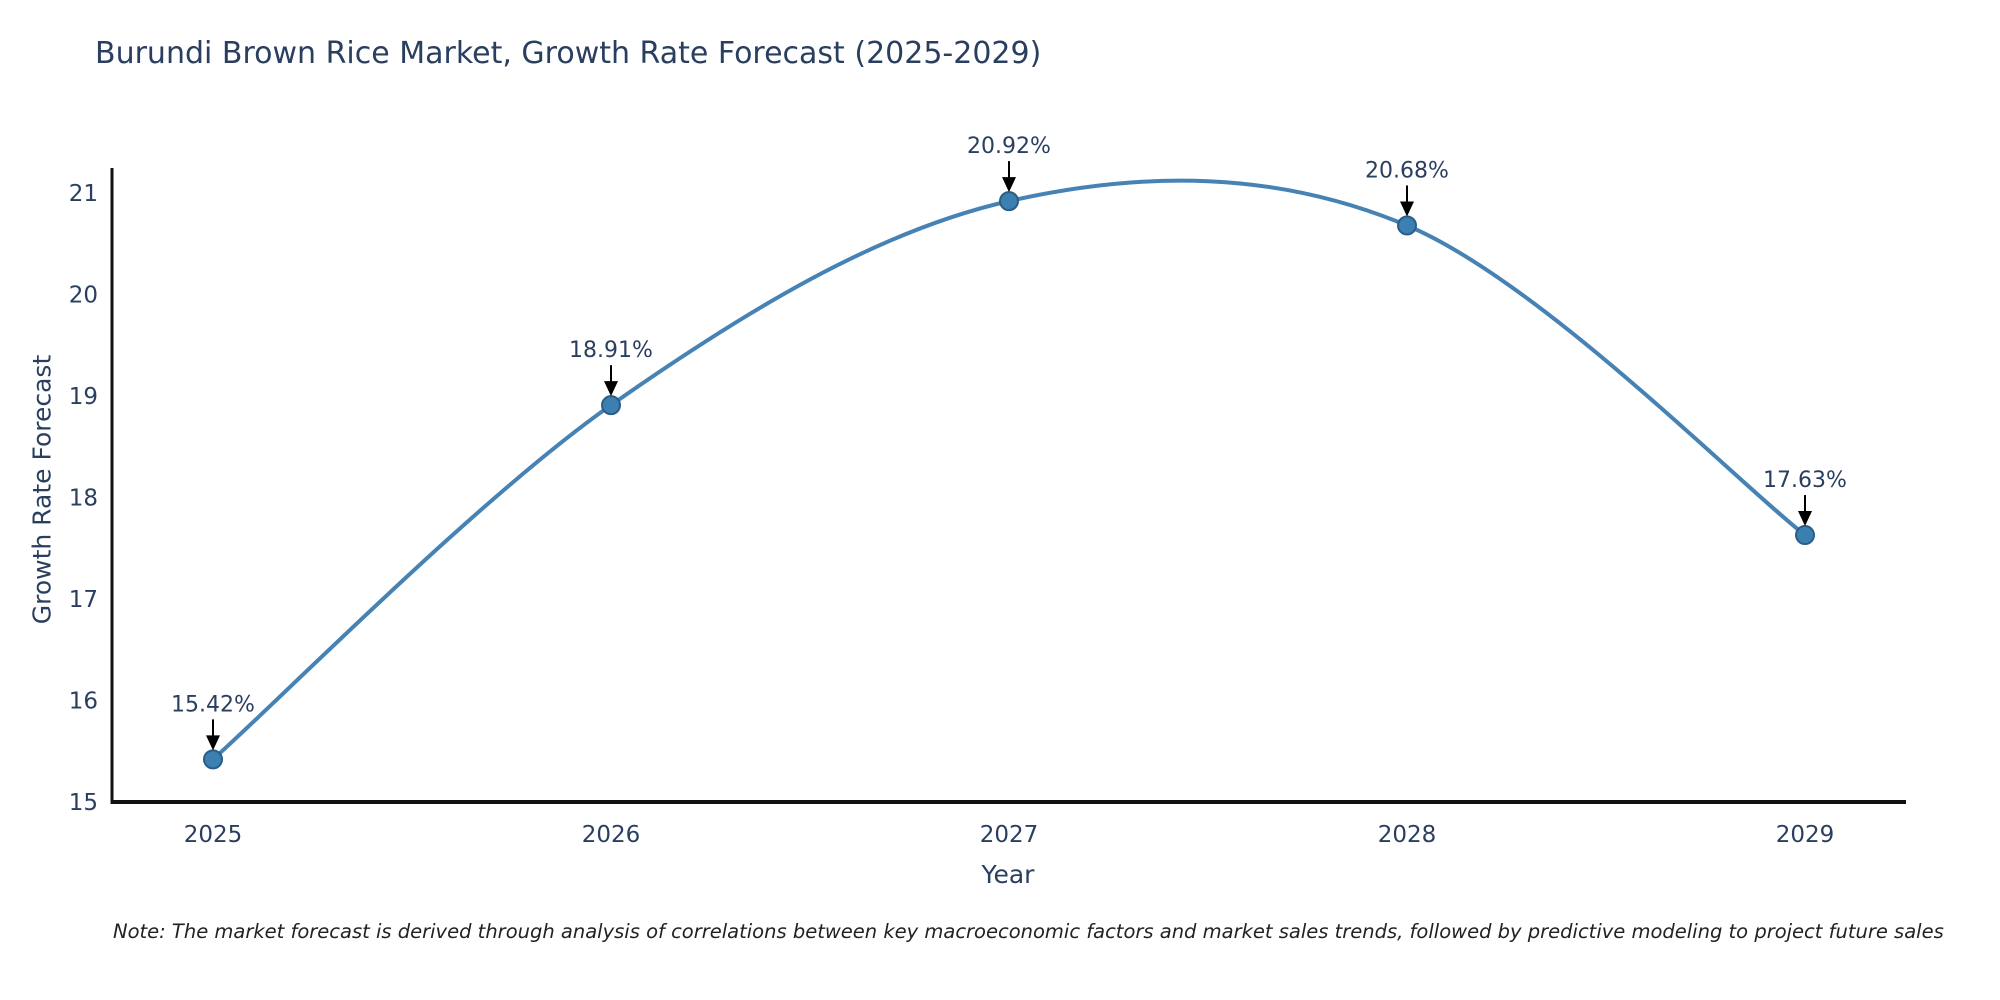 This screenshot has width=2000, height=1000. I want to click on x-tick-label-2029: 2029, so click(1805, 835).